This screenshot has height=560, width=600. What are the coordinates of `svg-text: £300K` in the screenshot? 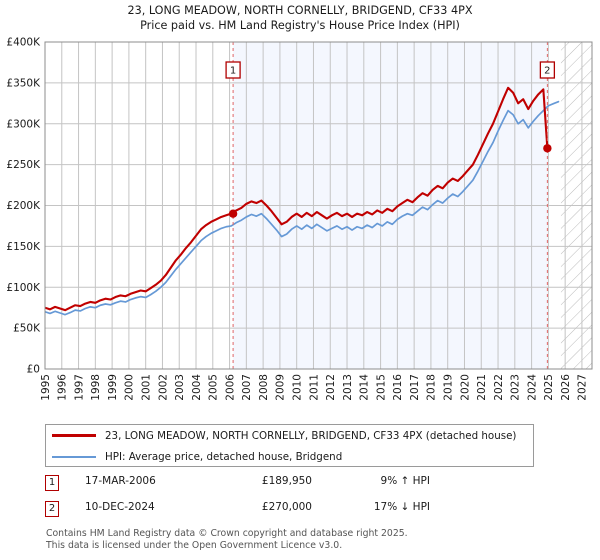 It's located at (23, 124).